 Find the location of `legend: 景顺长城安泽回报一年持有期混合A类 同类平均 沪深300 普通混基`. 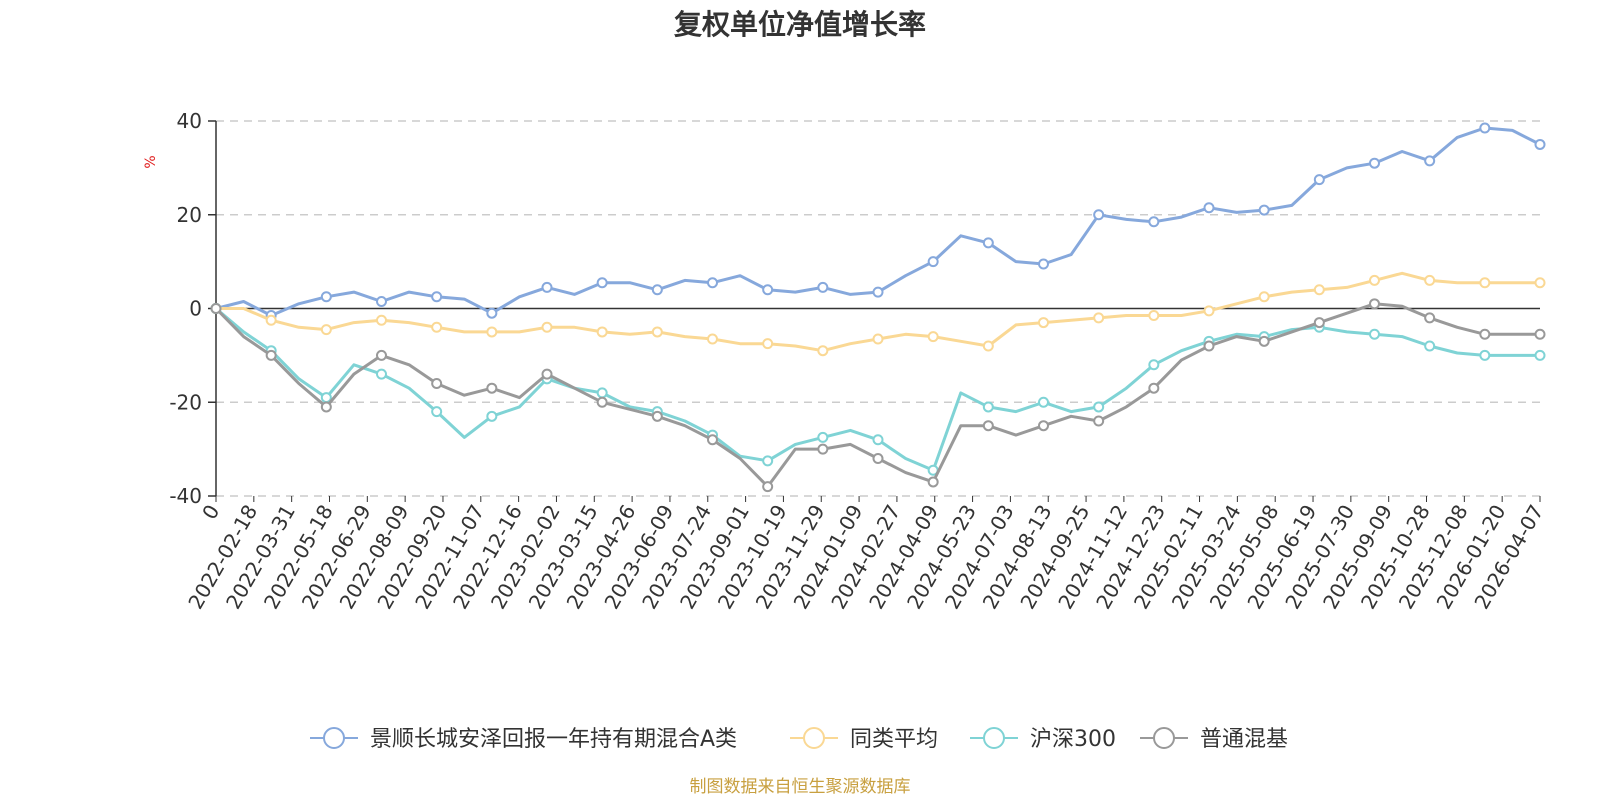

legend: 景顺长城安泽回报一年持有期混合A类 同类平均 沪深300 普通混基 is located at coordinates (799, 739).